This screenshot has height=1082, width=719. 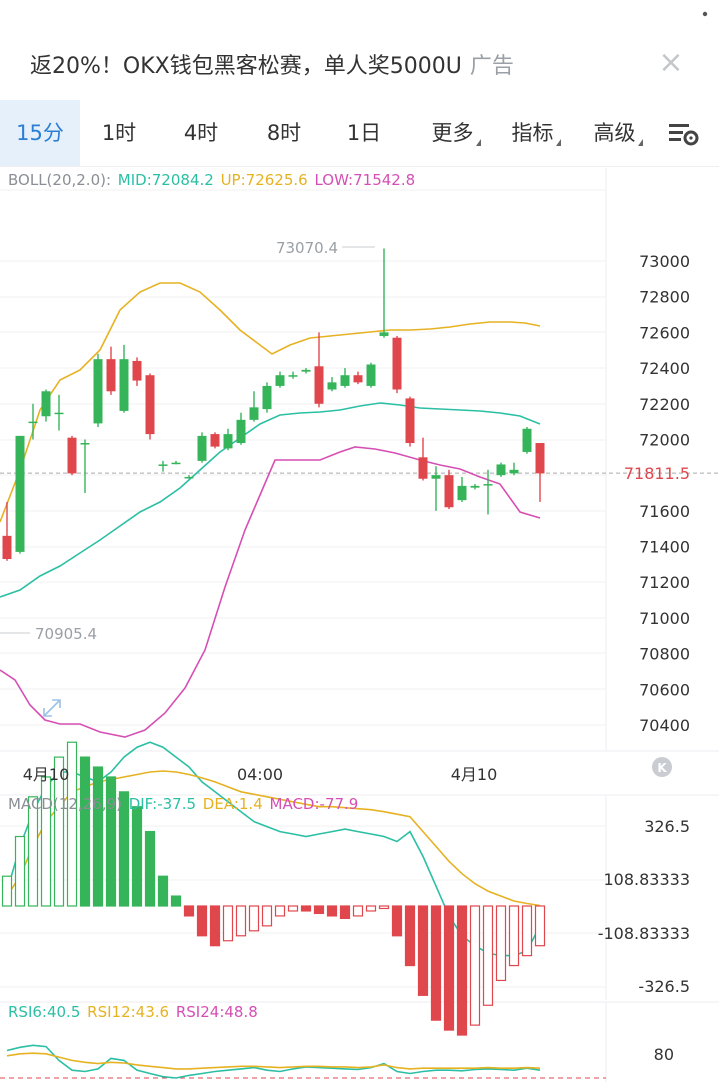 I want to click on price-axis-label: 72800, so click(x=664, y=297).